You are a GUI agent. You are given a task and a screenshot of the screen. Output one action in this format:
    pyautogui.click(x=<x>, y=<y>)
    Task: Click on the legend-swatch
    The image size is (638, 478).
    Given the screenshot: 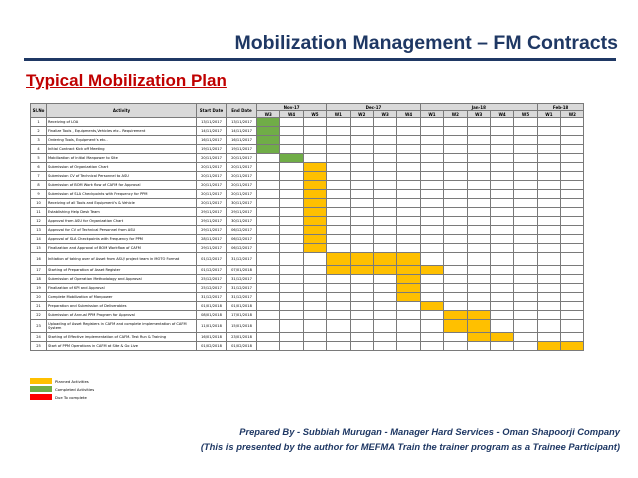 What is the action you would take?
    pyautogui.click(x=41, y=381)
    